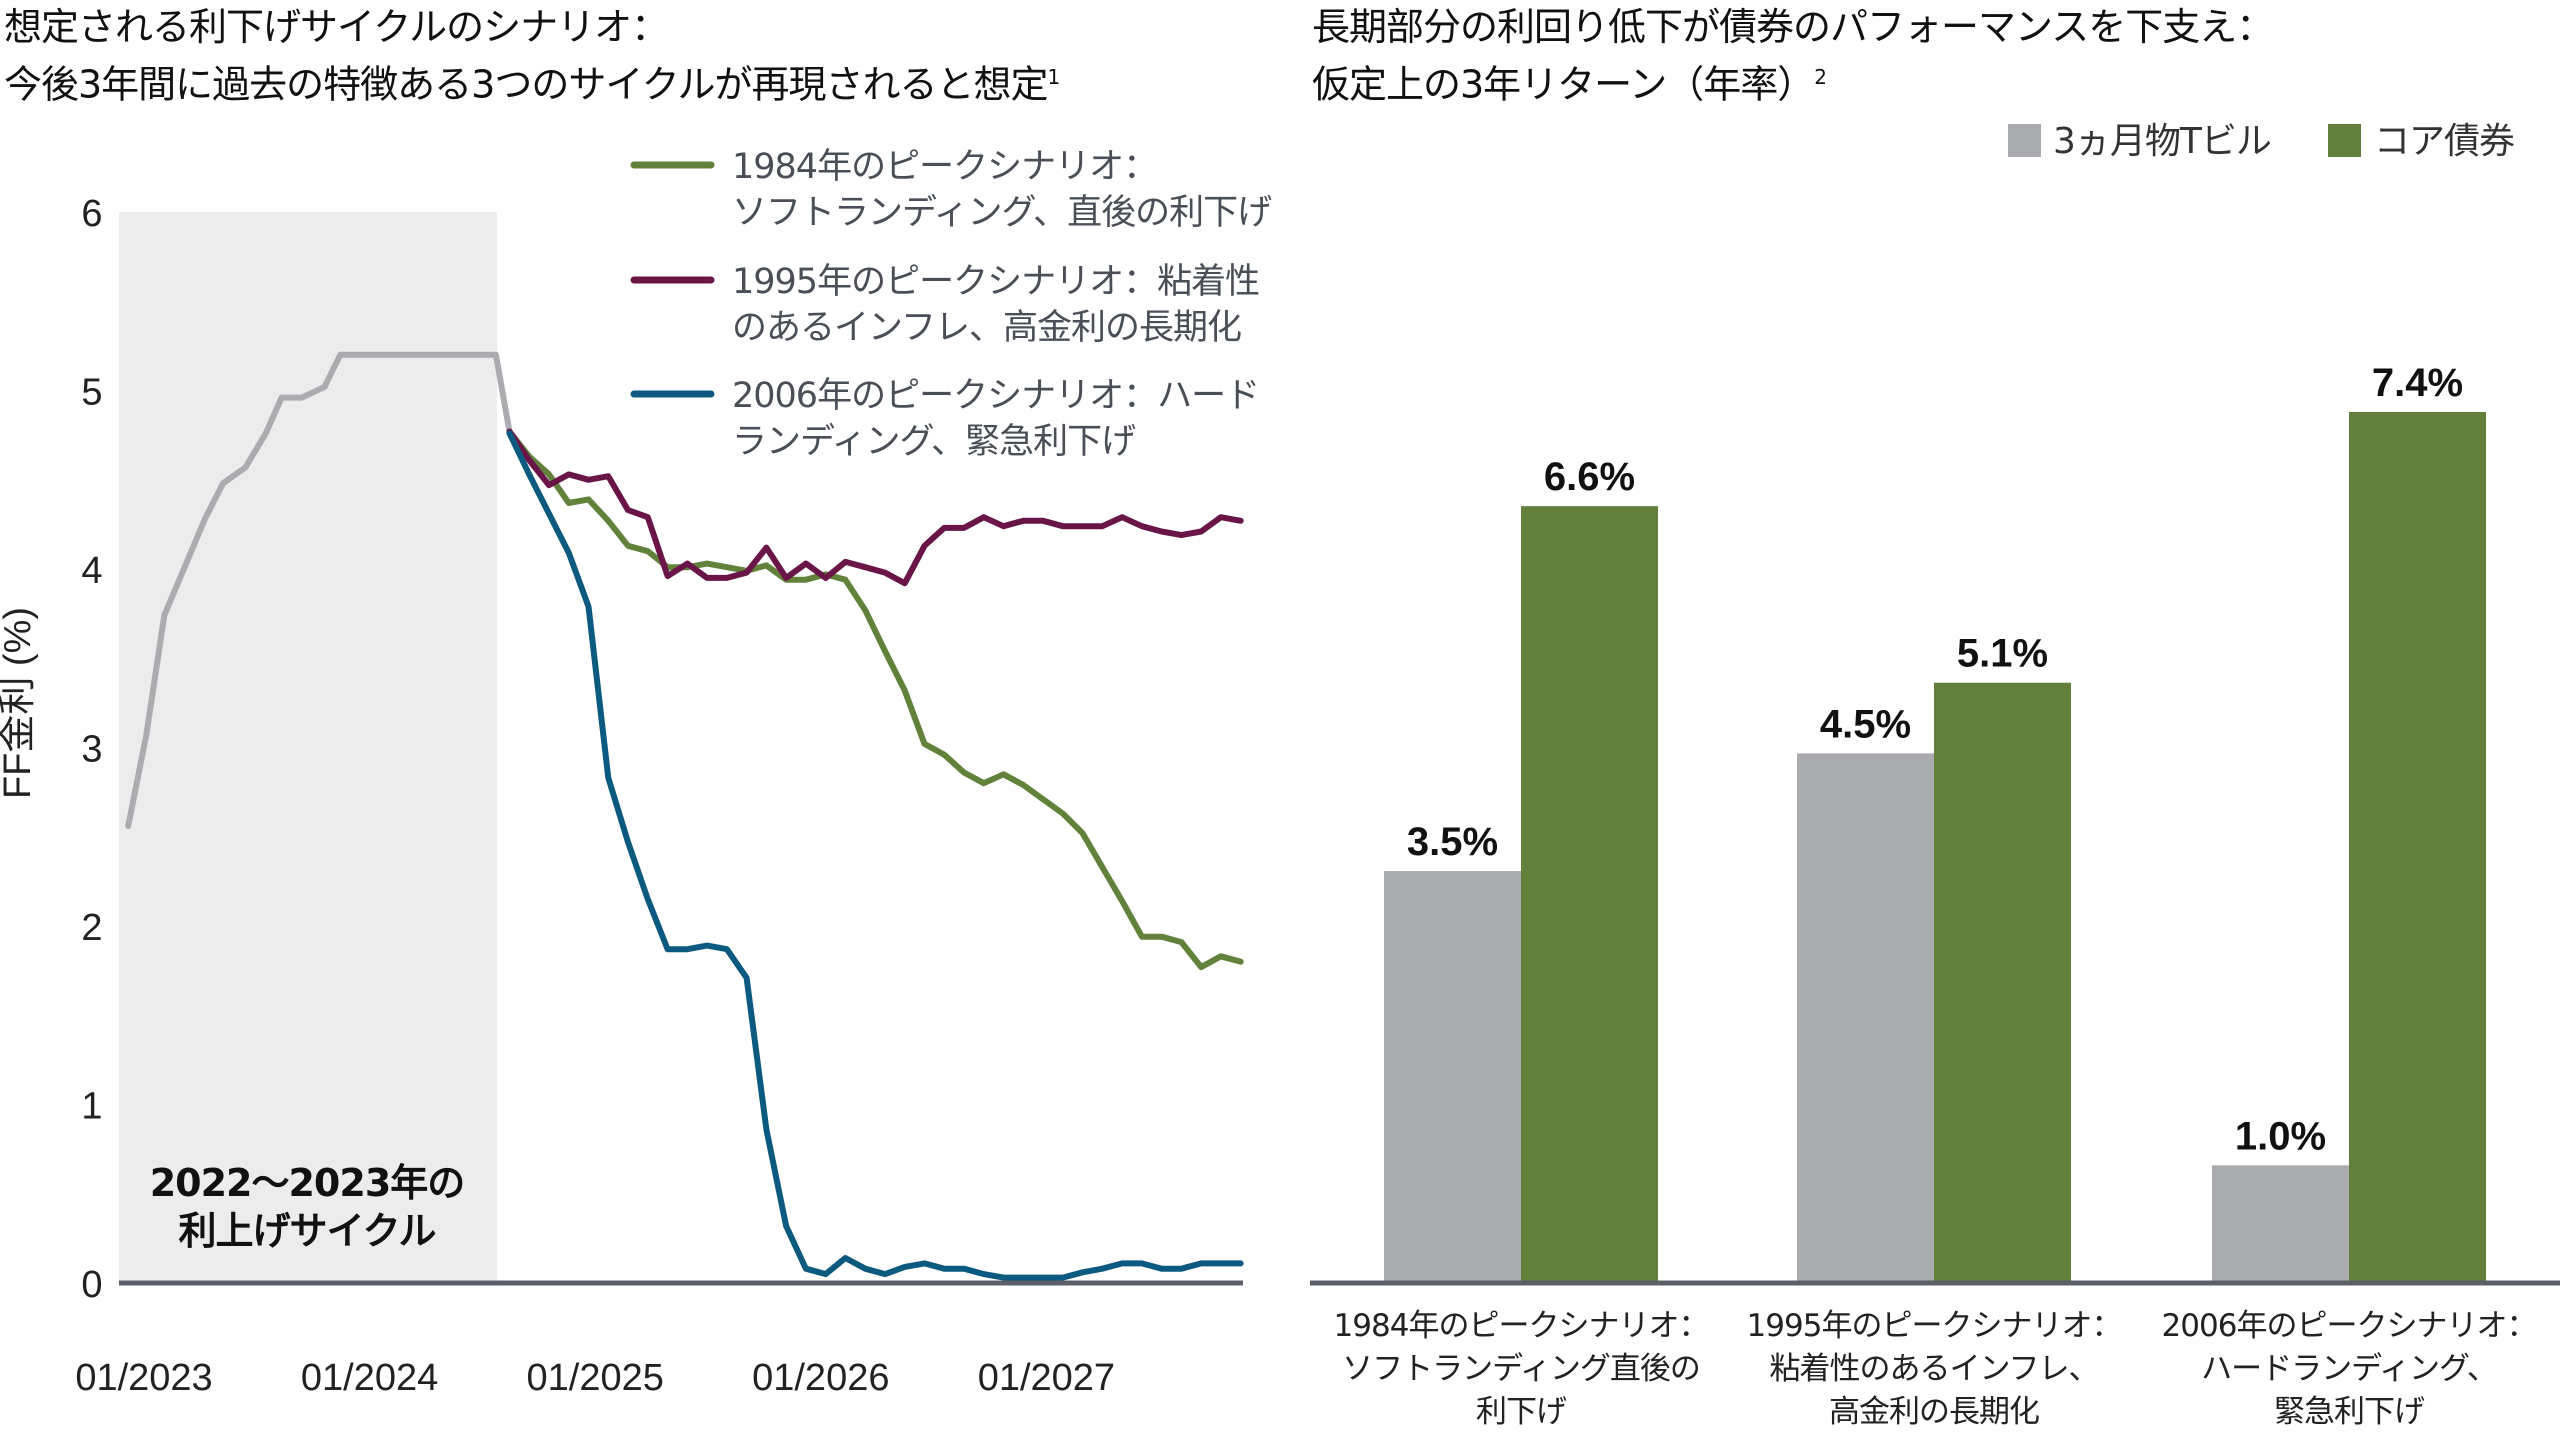 This screenshot has height=1440, width=2560. What do you see at coordinates (1452, 842) in the screenshot?
I see `bar-data-label: 3.5%` at bounding box center [1452, 842].